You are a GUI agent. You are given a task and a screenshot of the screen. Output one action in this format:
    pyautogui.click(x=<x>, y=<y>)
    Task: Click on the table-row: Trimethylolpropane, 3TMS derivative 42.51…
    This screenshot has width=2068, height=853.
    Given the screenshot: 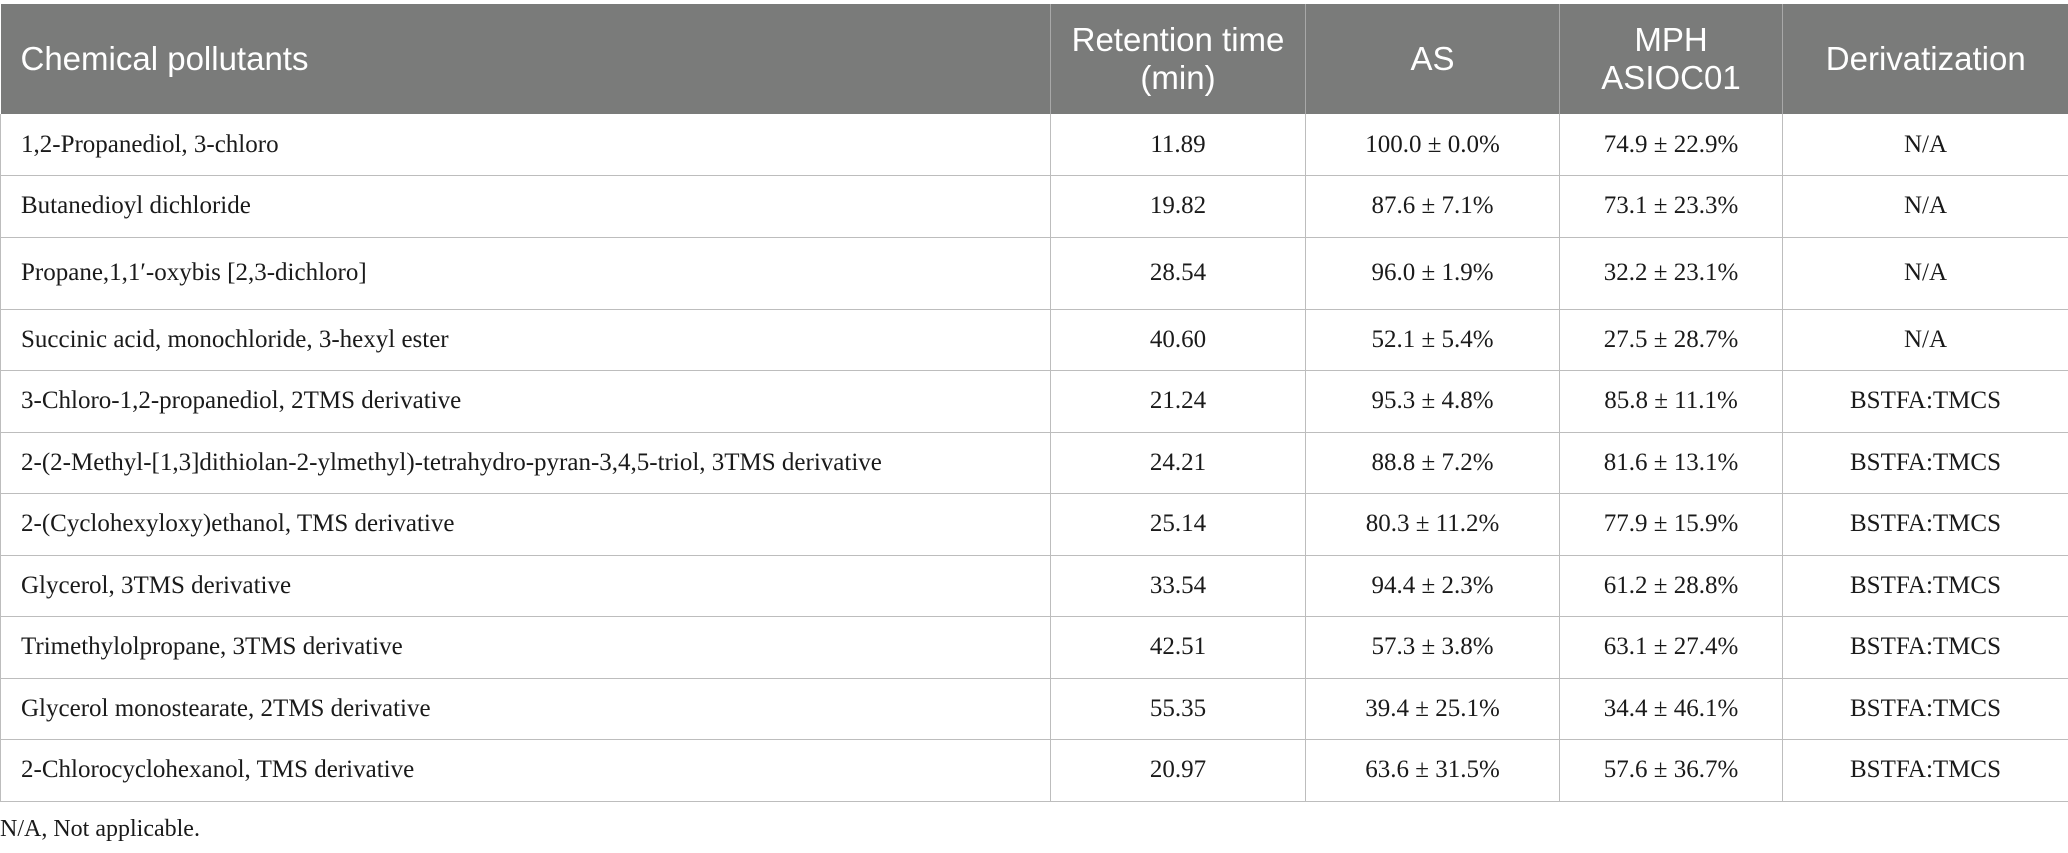 What is the action you would take?
    pyautogui.click(x=1034, y=647)
    